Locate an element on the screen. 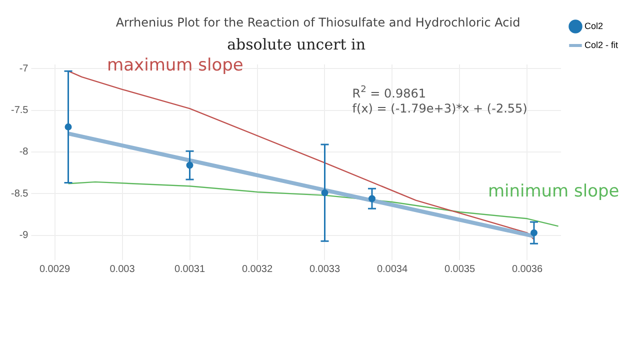 Image resolution: width=640 pixels, height=360 pixels. text: absolute uncert in is located at coordinates (296, 45).